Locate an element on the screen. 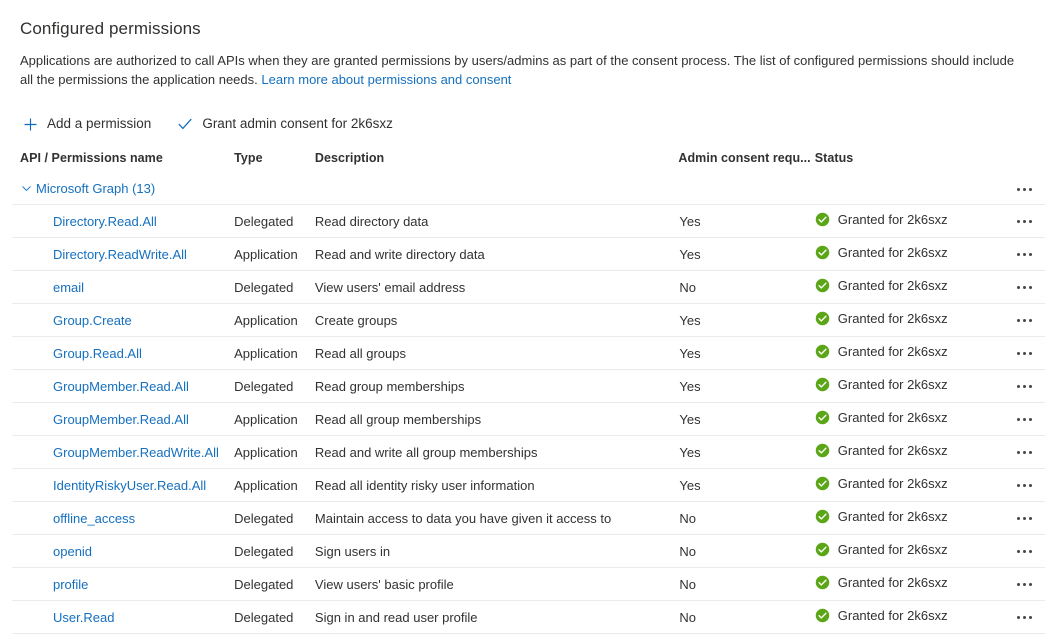  permission-name-link: GroupMember.ReadWrite.All is located at coordinates (136, 452).